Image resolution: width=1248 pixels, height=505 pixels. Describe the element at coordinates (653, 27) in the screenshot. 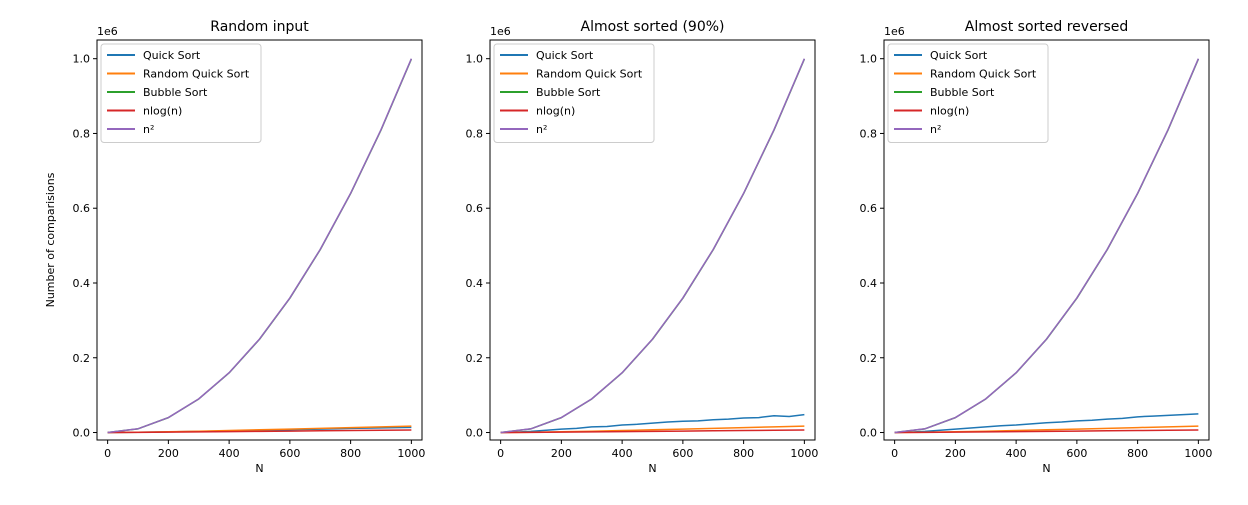

I see `chart-title: Almost sorted (90%)` at that location.